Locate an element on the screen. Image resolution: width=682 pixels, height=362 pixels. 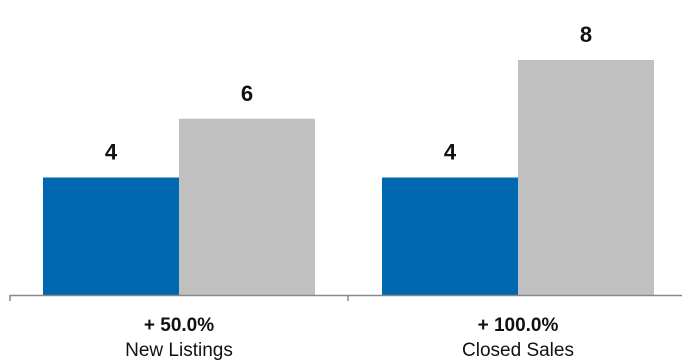
bar-closed-sales-s1 is located at coordinates (450, 236).